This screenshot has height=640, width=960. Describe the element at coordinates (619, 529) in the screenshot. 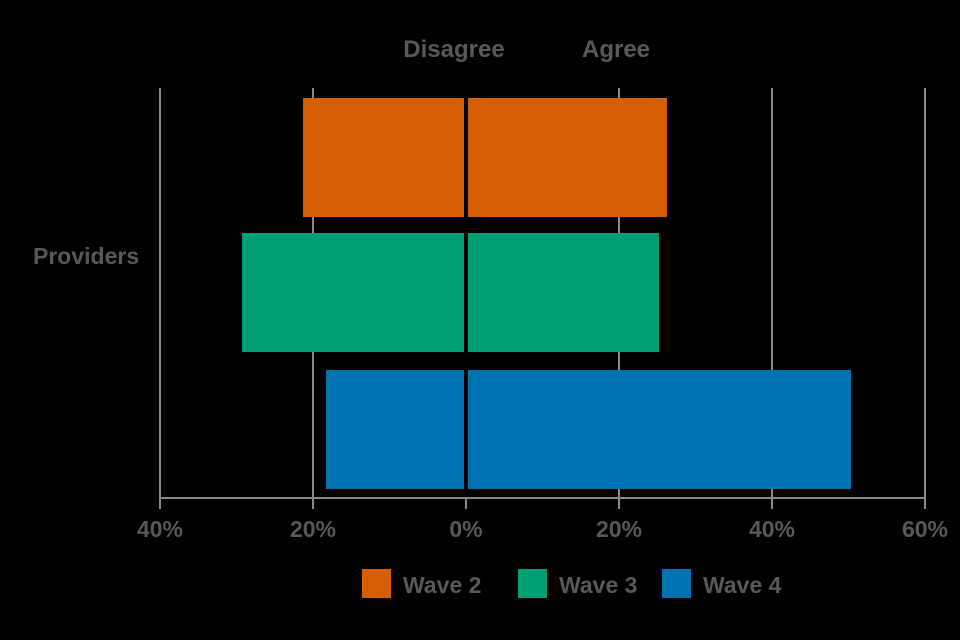

I see `x-axis-tick-label-20: 20%` at that location.